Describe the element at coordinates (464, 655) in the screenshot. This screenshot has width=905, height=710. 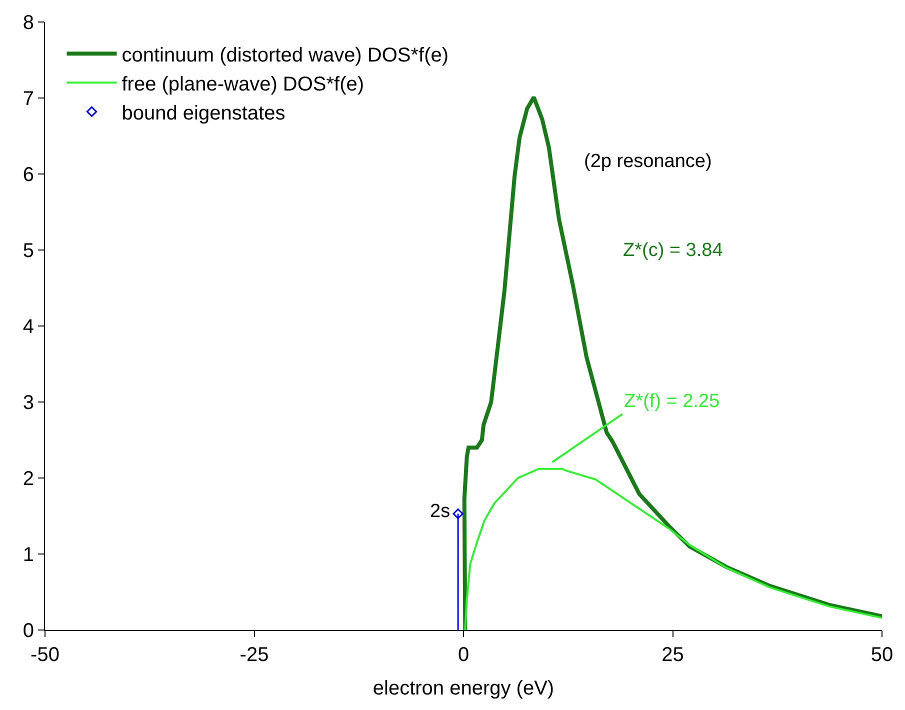
I see `x-tick-label: 0` at that location.